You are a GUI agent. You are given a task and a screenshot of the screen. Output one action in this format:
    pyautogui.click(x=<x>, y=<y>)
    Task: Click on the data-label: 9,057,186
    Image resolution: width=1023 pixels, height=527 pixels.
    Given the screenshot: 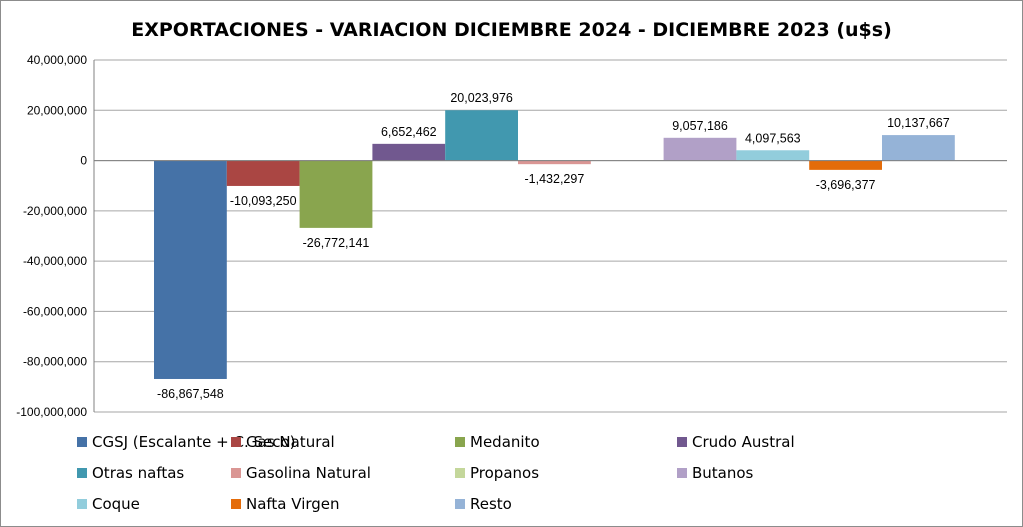 What is the action you would take?
    pyautogui.click(x=700, y=126)
    